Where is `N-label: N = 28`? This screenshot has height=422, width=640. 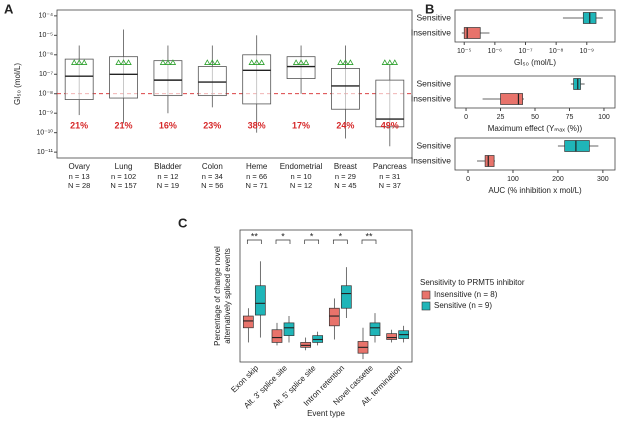
N-label: N = 28 is located at coordinates (79, 185).